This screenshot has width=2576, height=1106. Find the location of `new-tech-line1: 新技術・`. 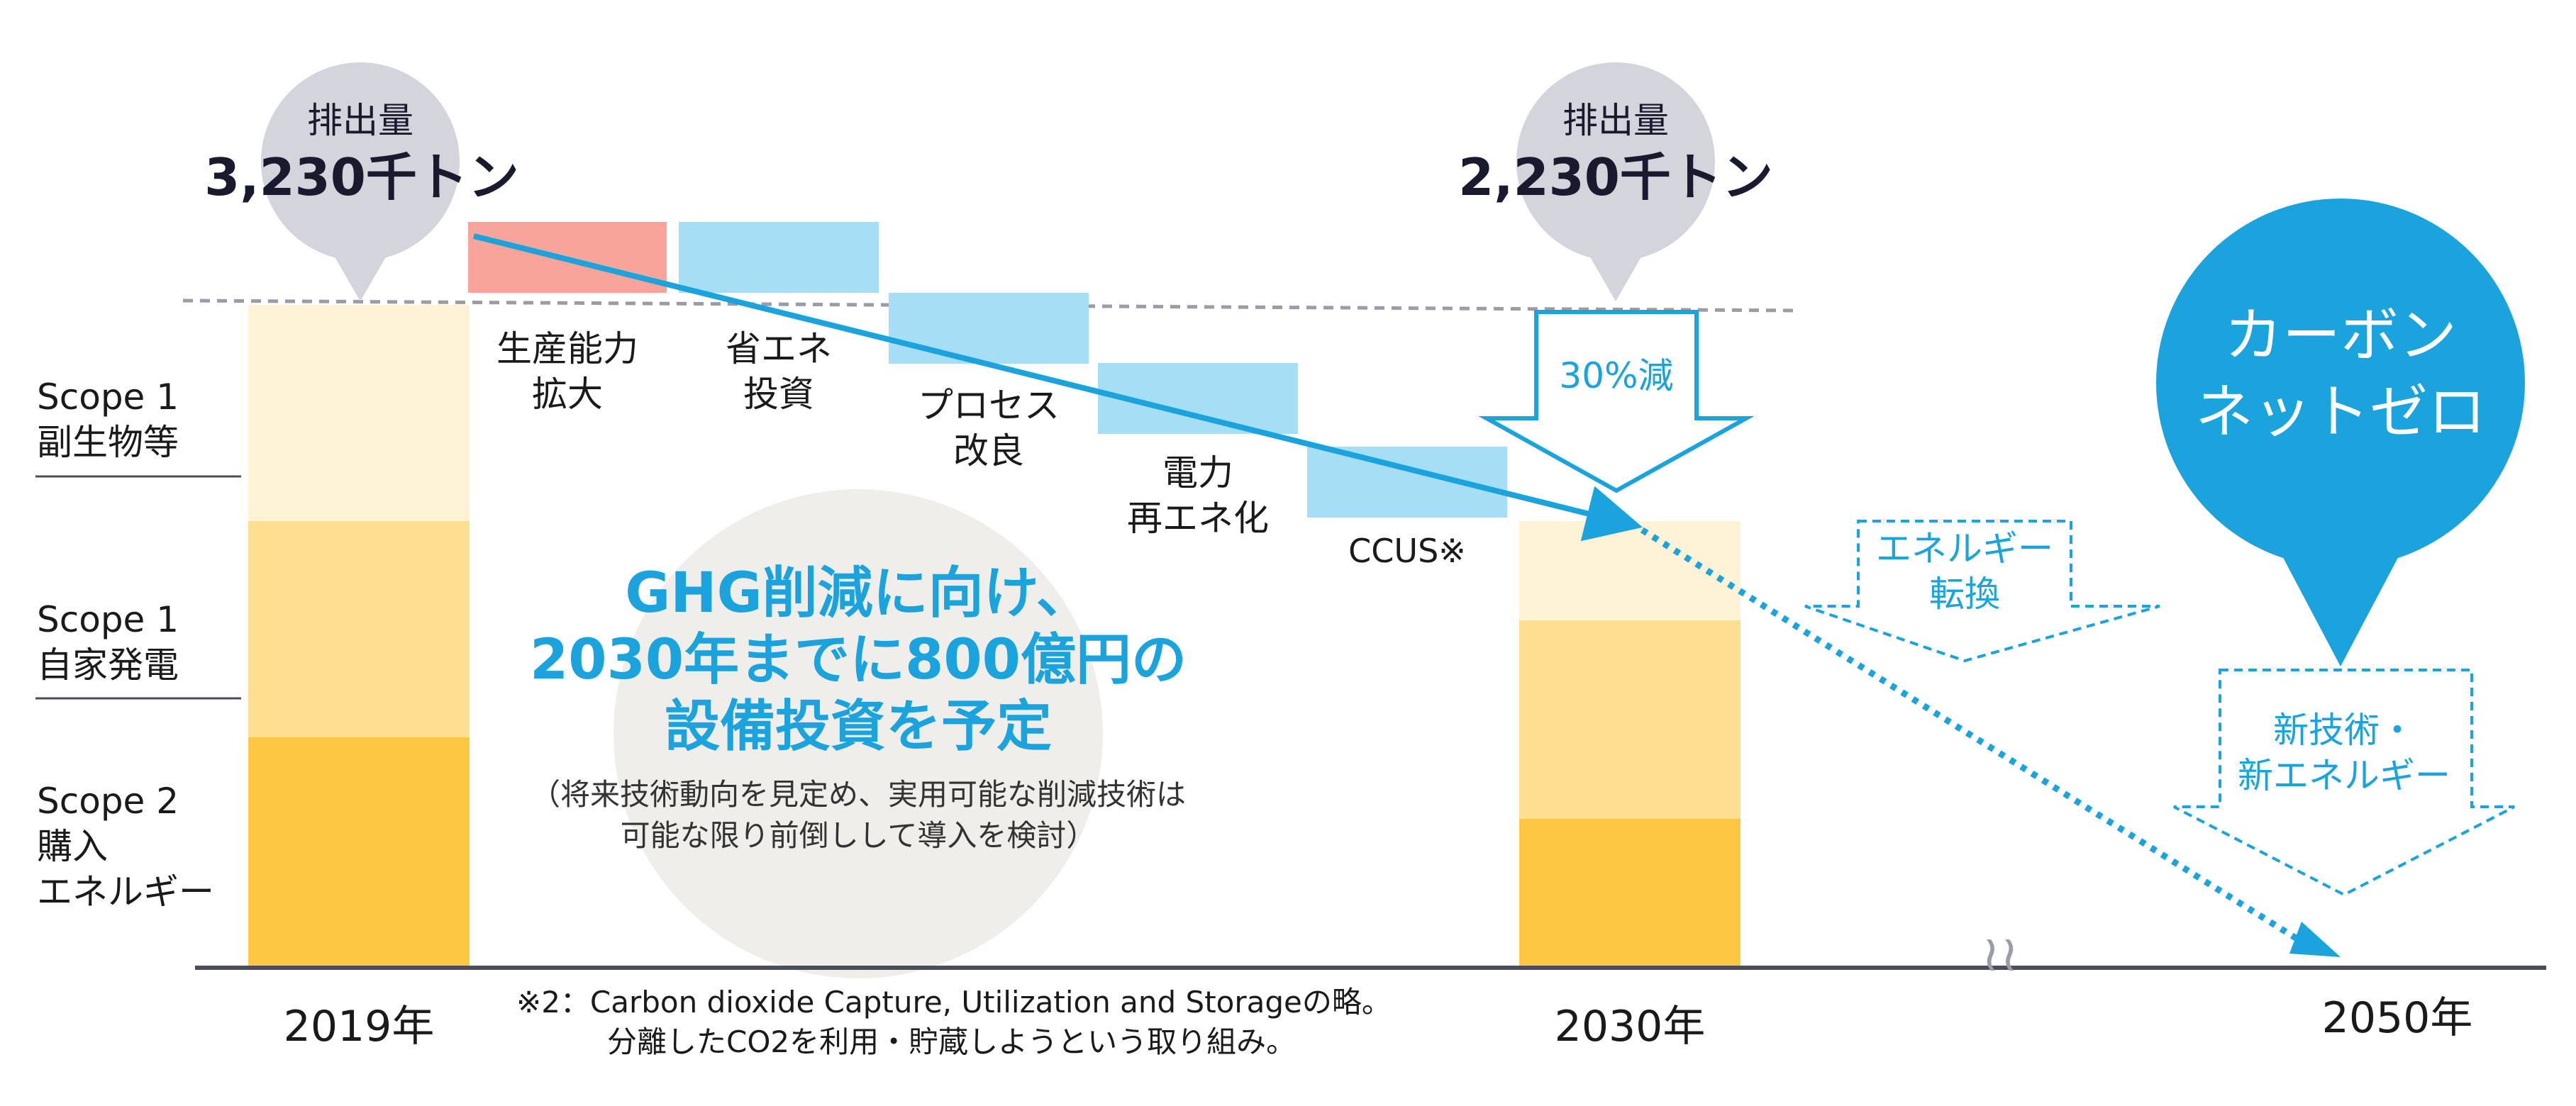

new-tech-line1: 新技術・ is located at coordinates (2344, 730).